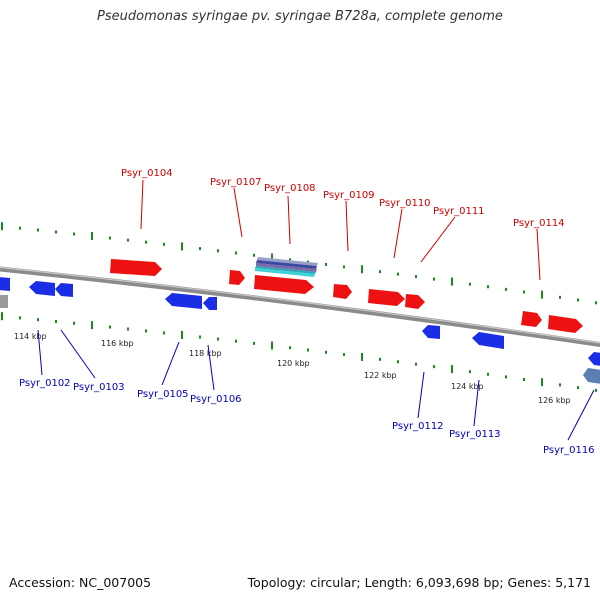 Image resolution: width=600 pixels, height=600 pixels. I want to click on label-psyr-0104: Psyr_0104, so click(147, 173).